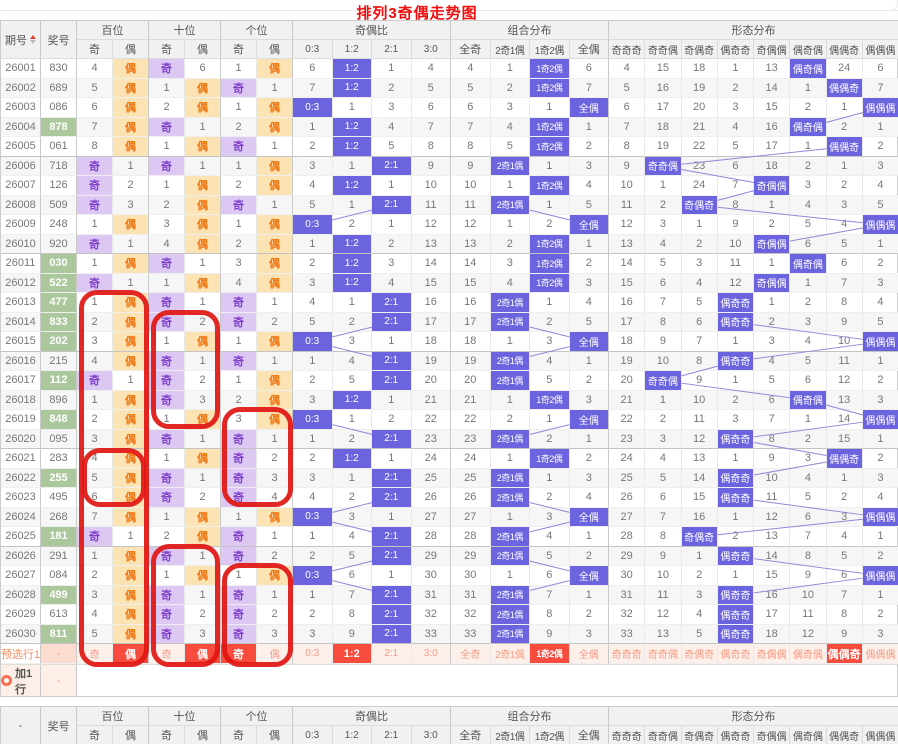 The image size is (898, 744). What do you see at coordinates (510, 654) in the screenshot?
I see `preselect-cell: 2奇1偶` at bounding box center [510, 654].